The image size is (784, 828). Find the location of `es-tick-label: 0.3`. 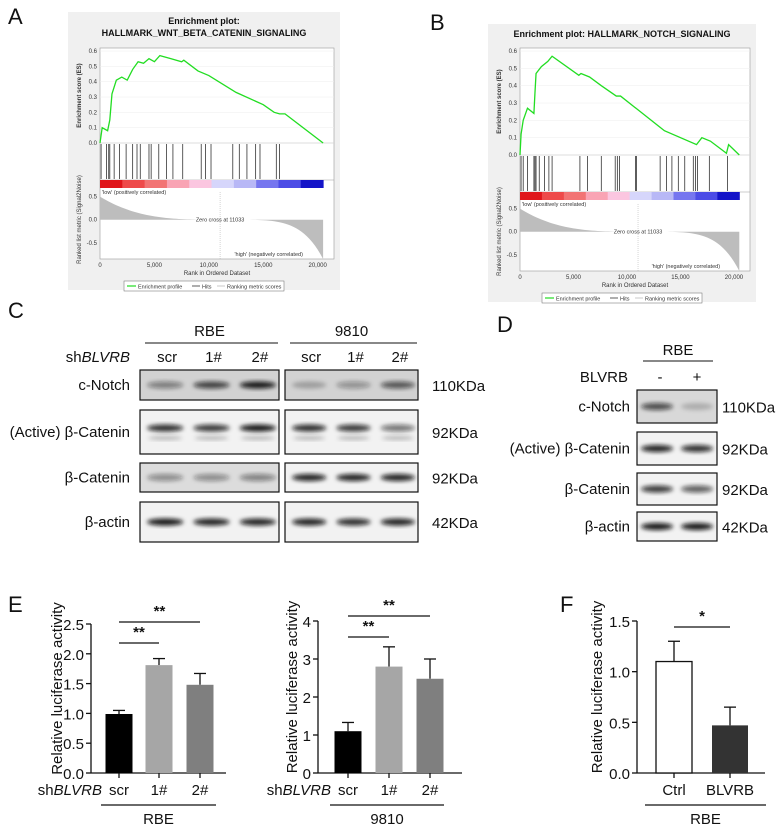

es-tick-label: 0.3 is located at coordinates (93, 98).